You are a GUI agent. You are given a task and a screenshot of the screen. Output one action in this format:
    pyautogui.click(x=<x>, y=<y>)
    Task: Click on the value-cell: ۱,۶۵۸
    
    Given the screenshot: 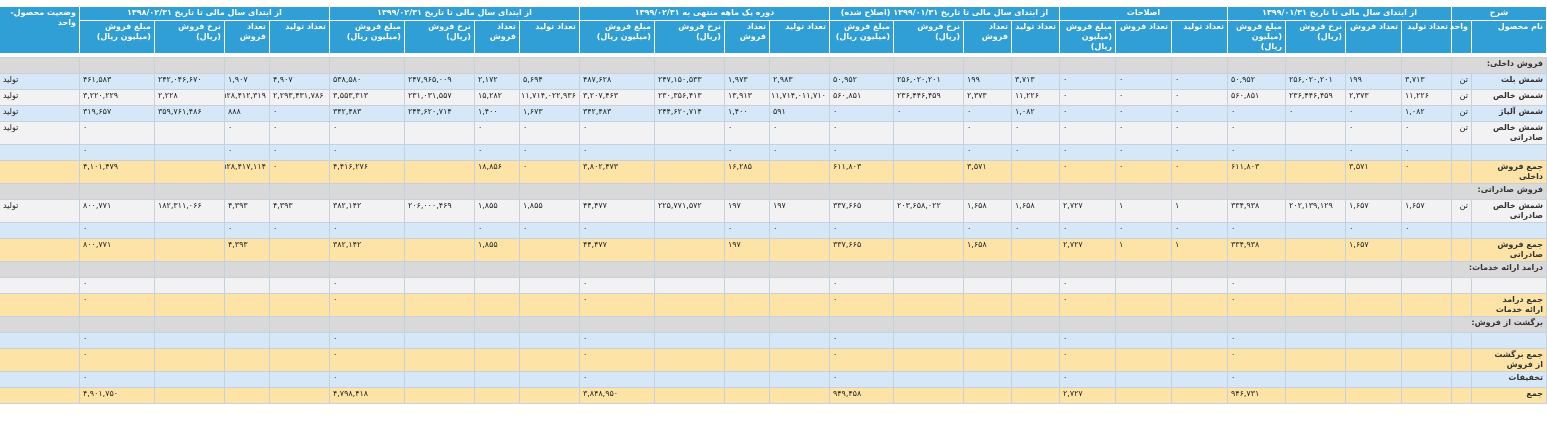 What is the action you would take?
    pyautogui.click(x=987, y=211)
    